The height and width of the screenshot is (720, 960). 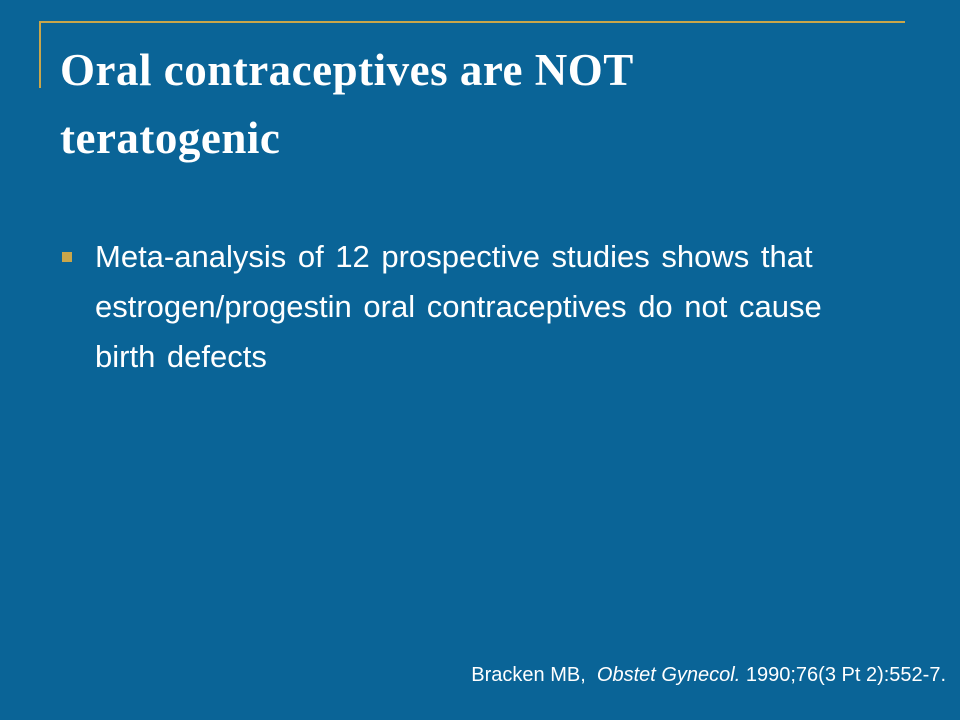 I want to click on citation-authors: Bracken MB,, so click(x=528, y=675).